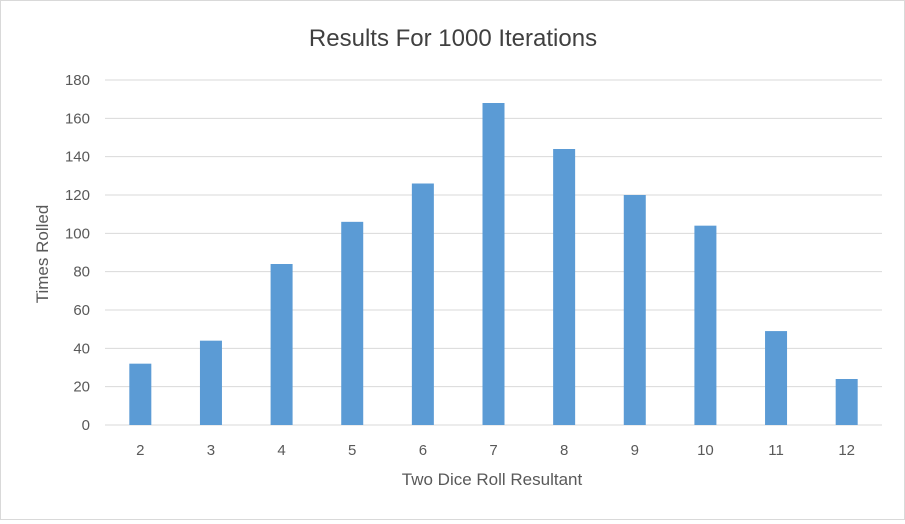  I want to click on x-axis-tick-labels: 2 3 4 5 6 7 8 9 10 11 12, so click(495, 450).